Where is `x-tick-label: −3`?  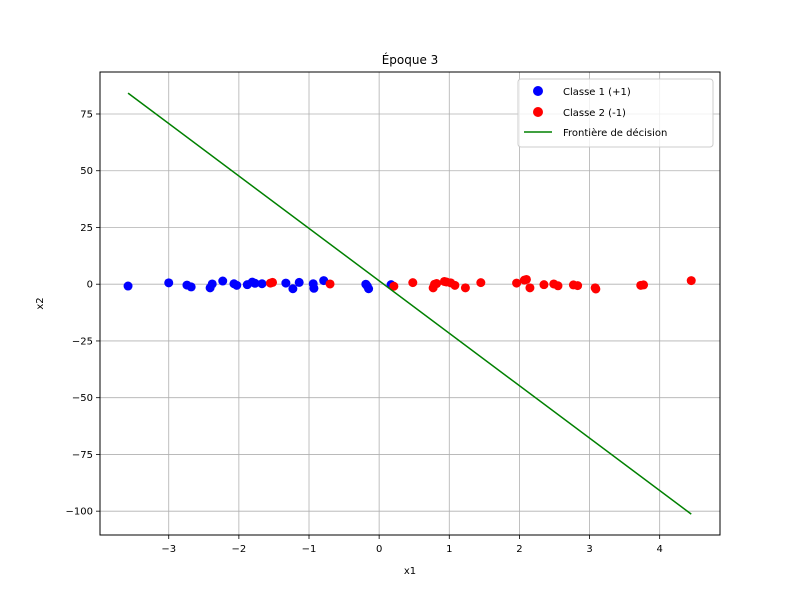 x-tick-label: −3 is located at coordinates (168, 549).